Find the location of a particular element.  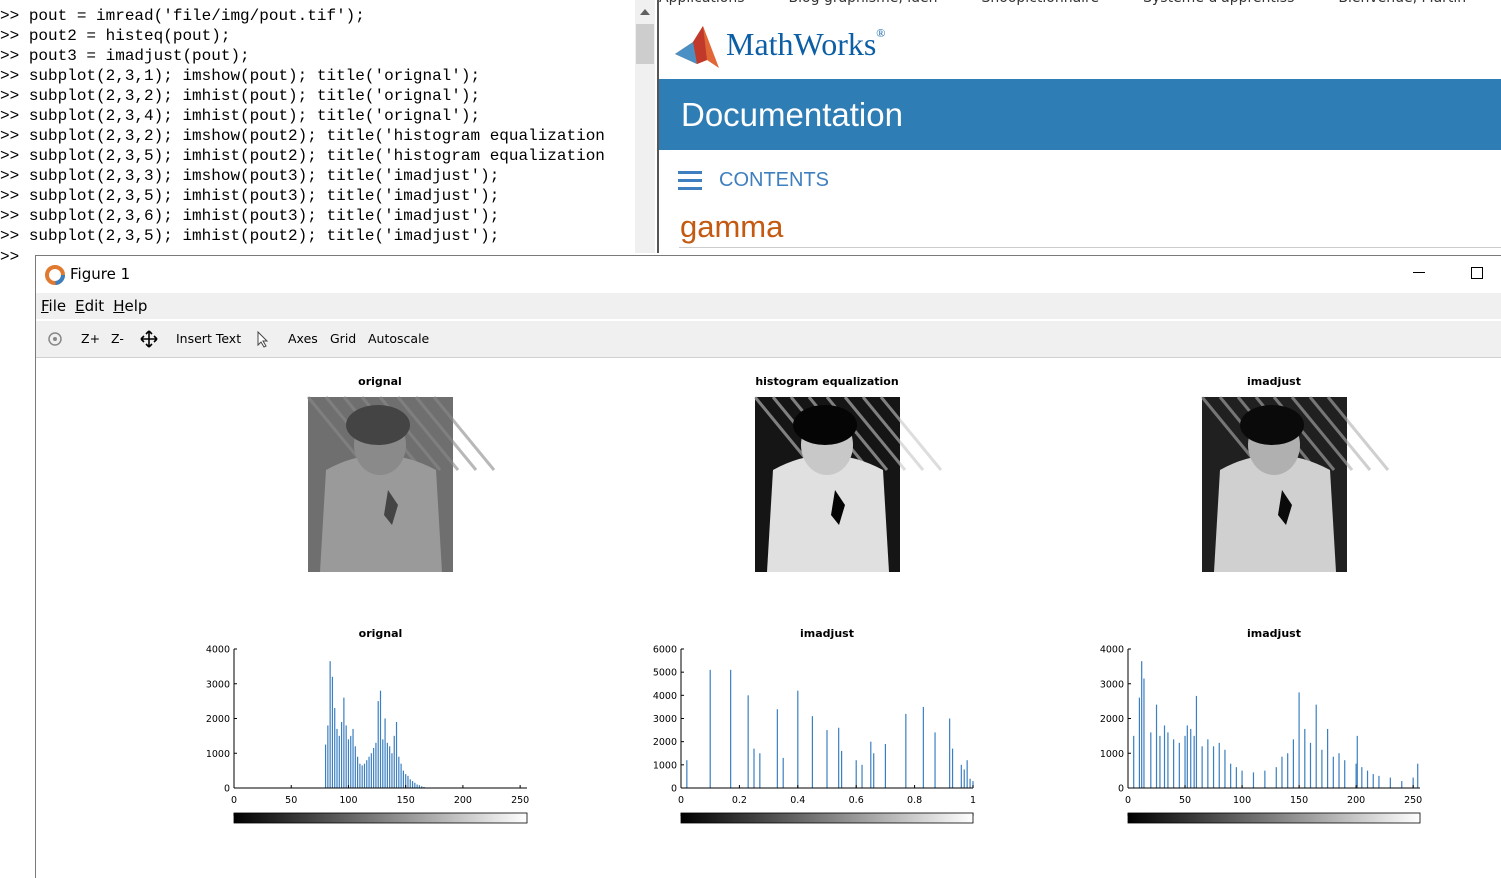

tool-button: Axes is located at coordinates (303, 338).